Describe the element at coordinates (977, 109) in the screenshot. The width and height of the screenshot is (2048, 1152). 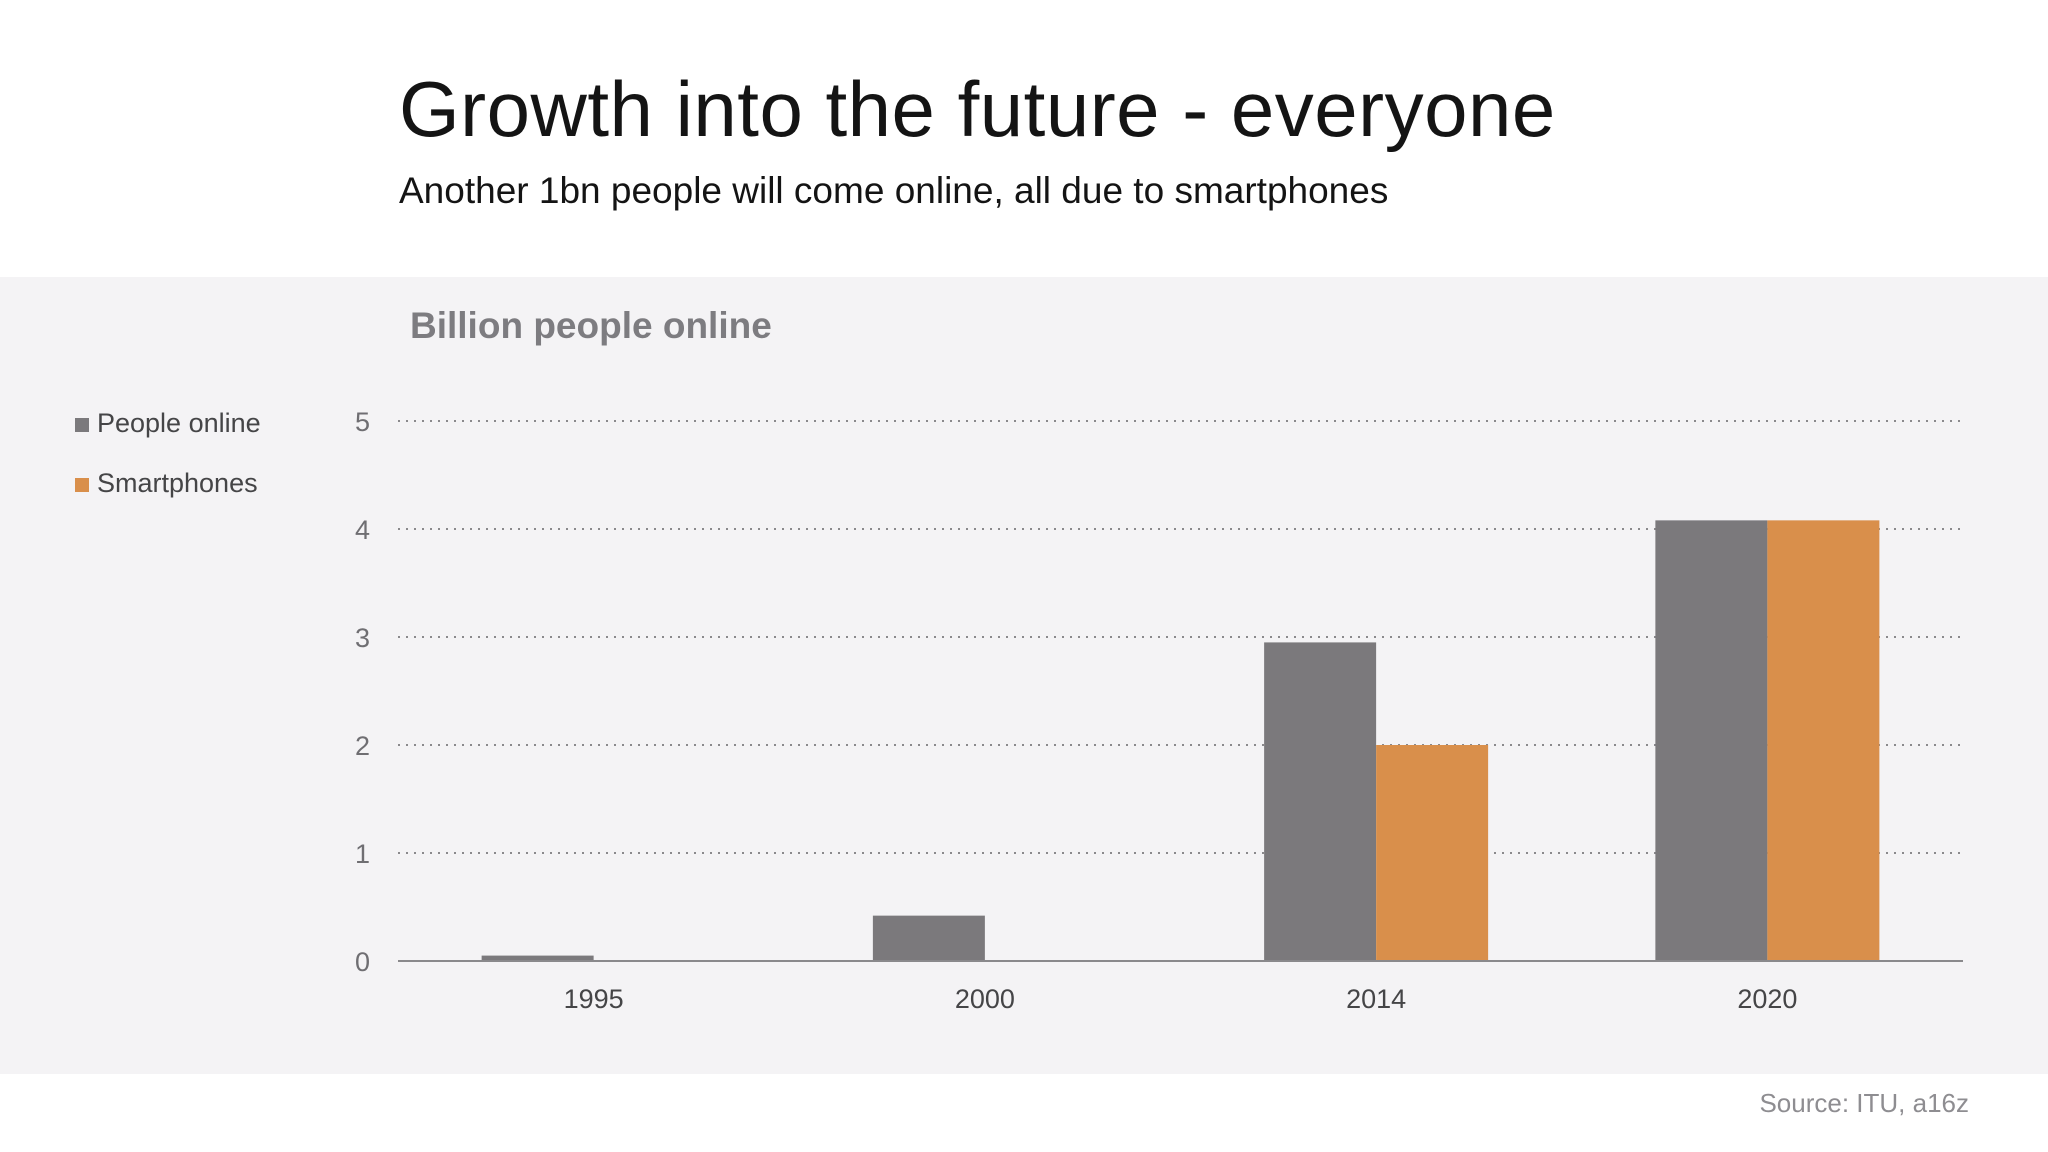
I see `page-title: Growth into the future - everyone` at that location.